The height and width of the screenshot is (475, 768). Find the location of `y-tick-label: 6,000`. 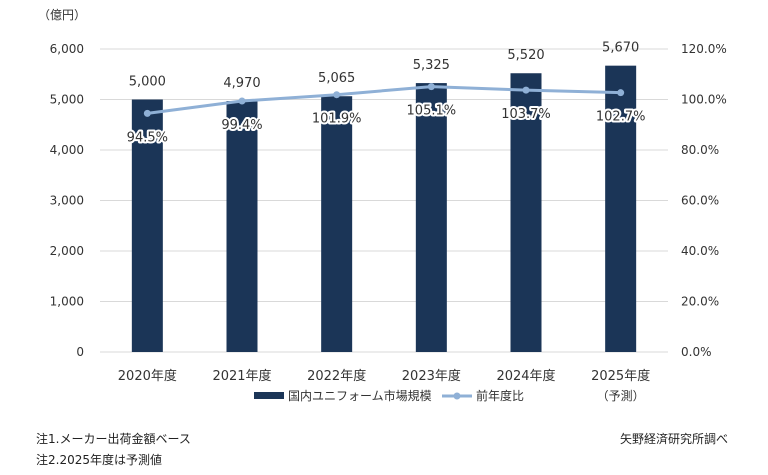

y-tick-label: 6,000 is located at coordinates (67, 49).